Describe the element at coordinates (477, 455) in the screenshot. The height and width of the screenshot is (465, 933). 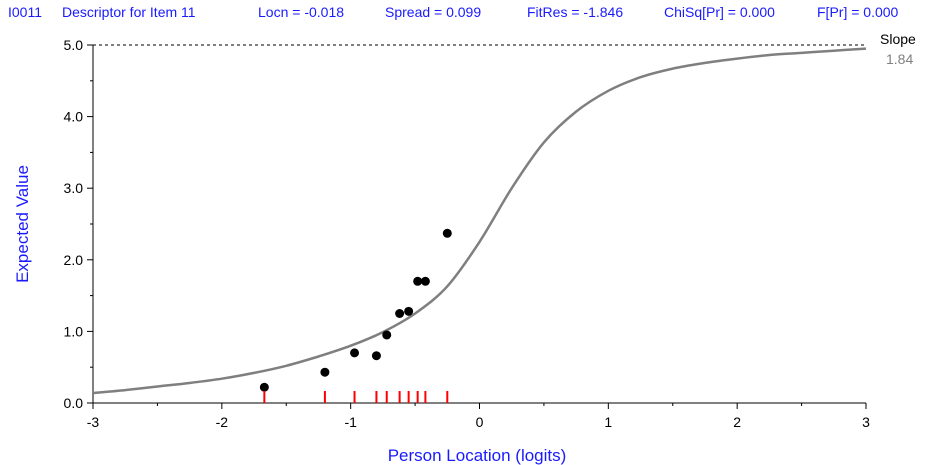
I see `x-axis-title: Person Location (logits)` at that location.